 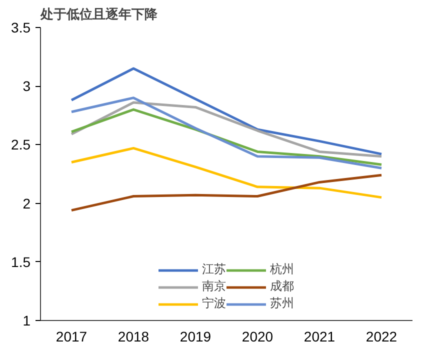 What do you see at coordinates (258, 336) in the screenshot?
I see `x-tick-label: 2020` at bounding box center [258, 336].